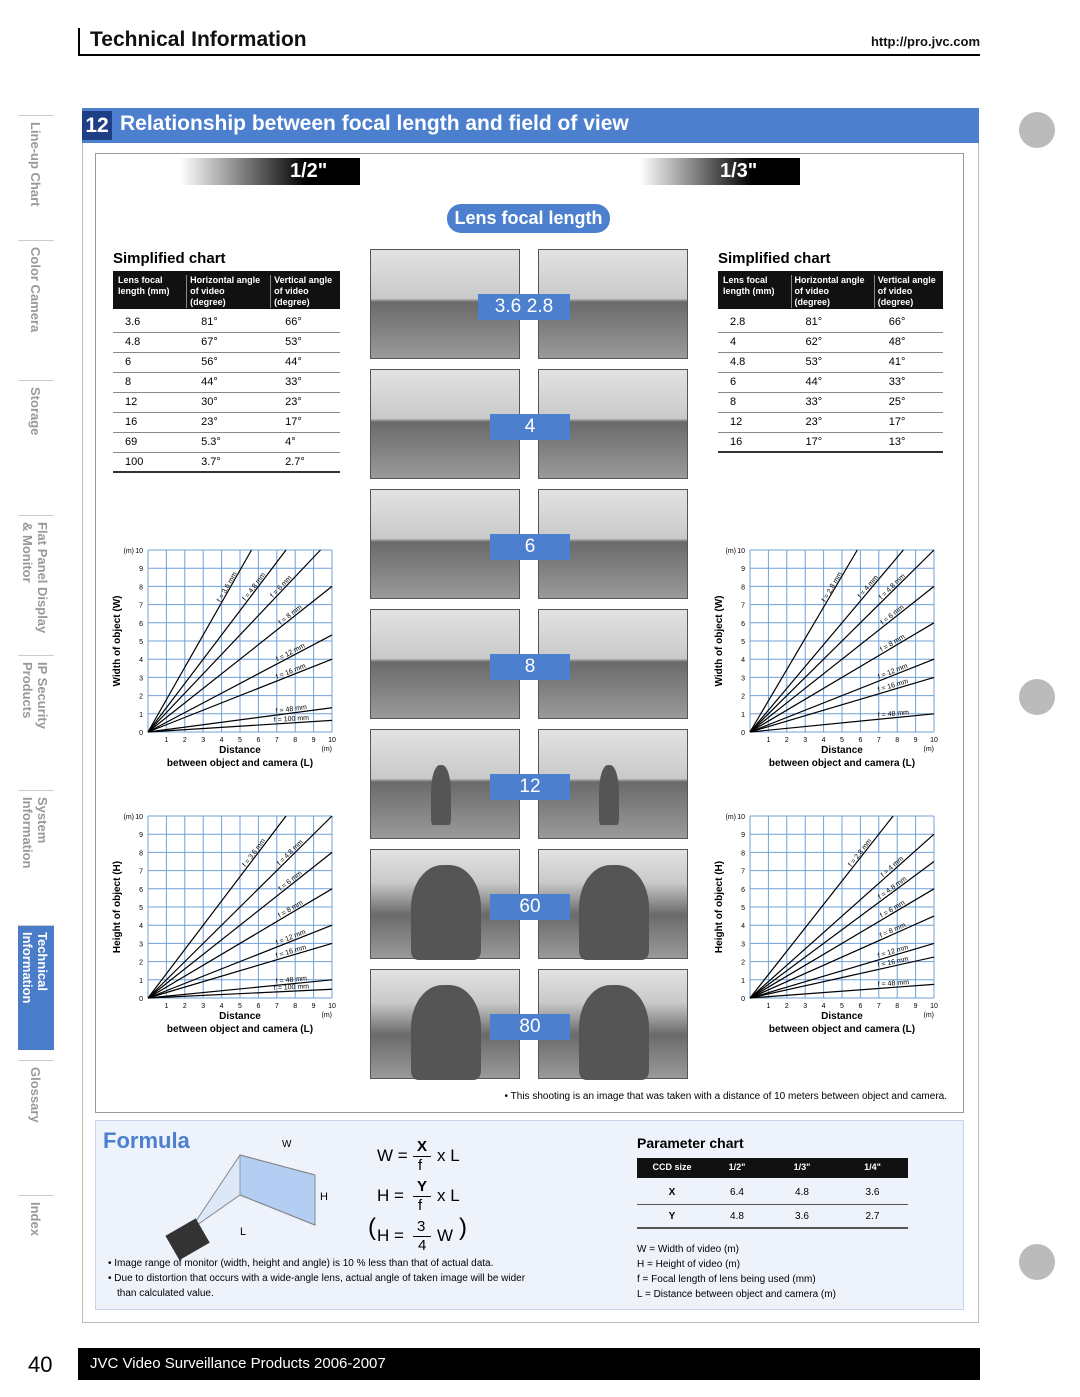 The image size is (1080, 1397). What do you see at coordinates (872, 1167) in the screenshot?
I see `param-header: 1/4"` at bounding box center [872, 1167].